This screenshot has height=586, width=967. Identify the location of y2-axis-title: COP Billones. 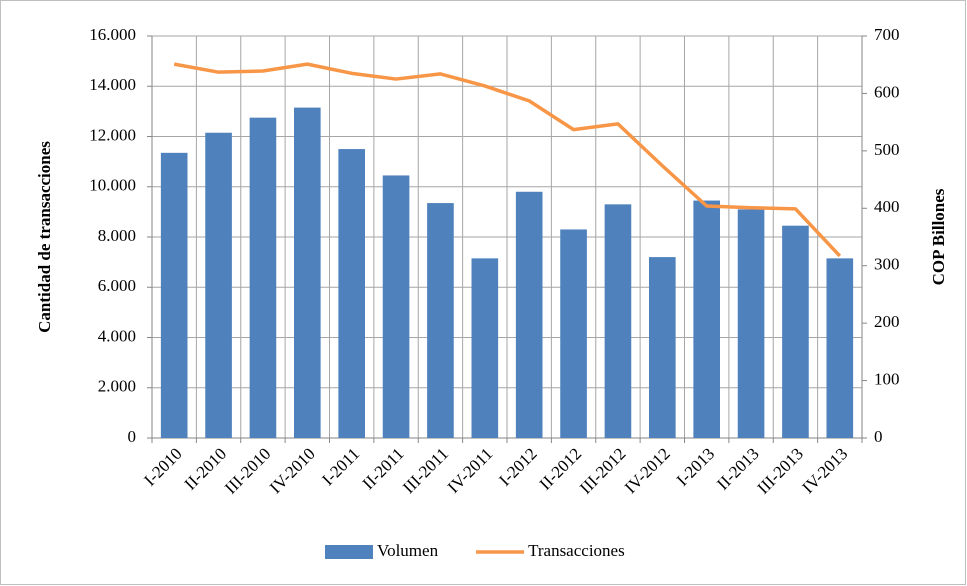
(938, 236).